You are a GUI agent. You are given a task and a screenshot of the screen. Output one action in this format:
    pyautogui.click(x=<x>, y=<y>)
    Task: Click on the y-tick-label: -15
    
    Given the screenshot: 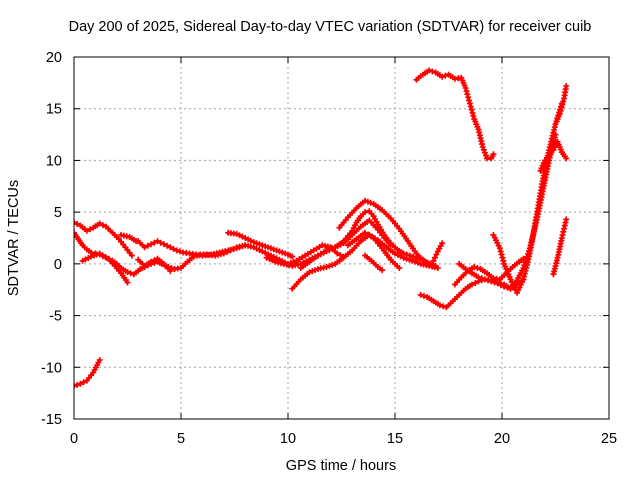 What is the action you would take?
    pyautogui.click(x=51, y=420)
    